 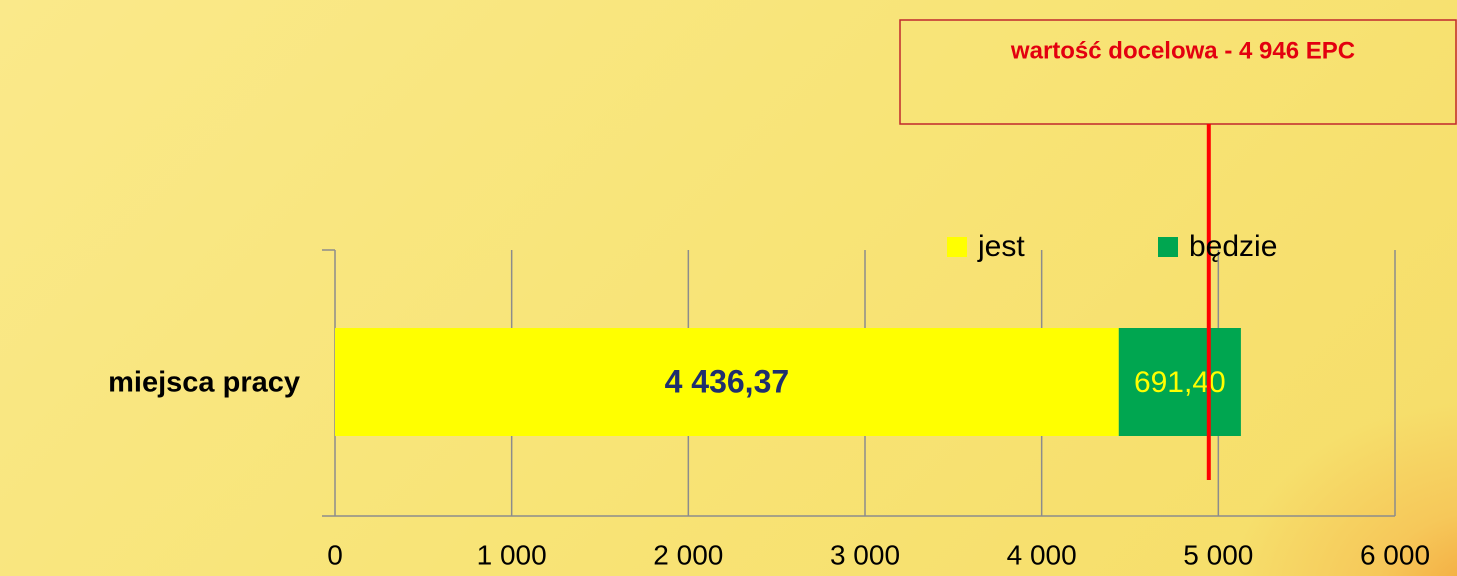 I want to click on data-label: 691,40, so click(x=1180, y=382).